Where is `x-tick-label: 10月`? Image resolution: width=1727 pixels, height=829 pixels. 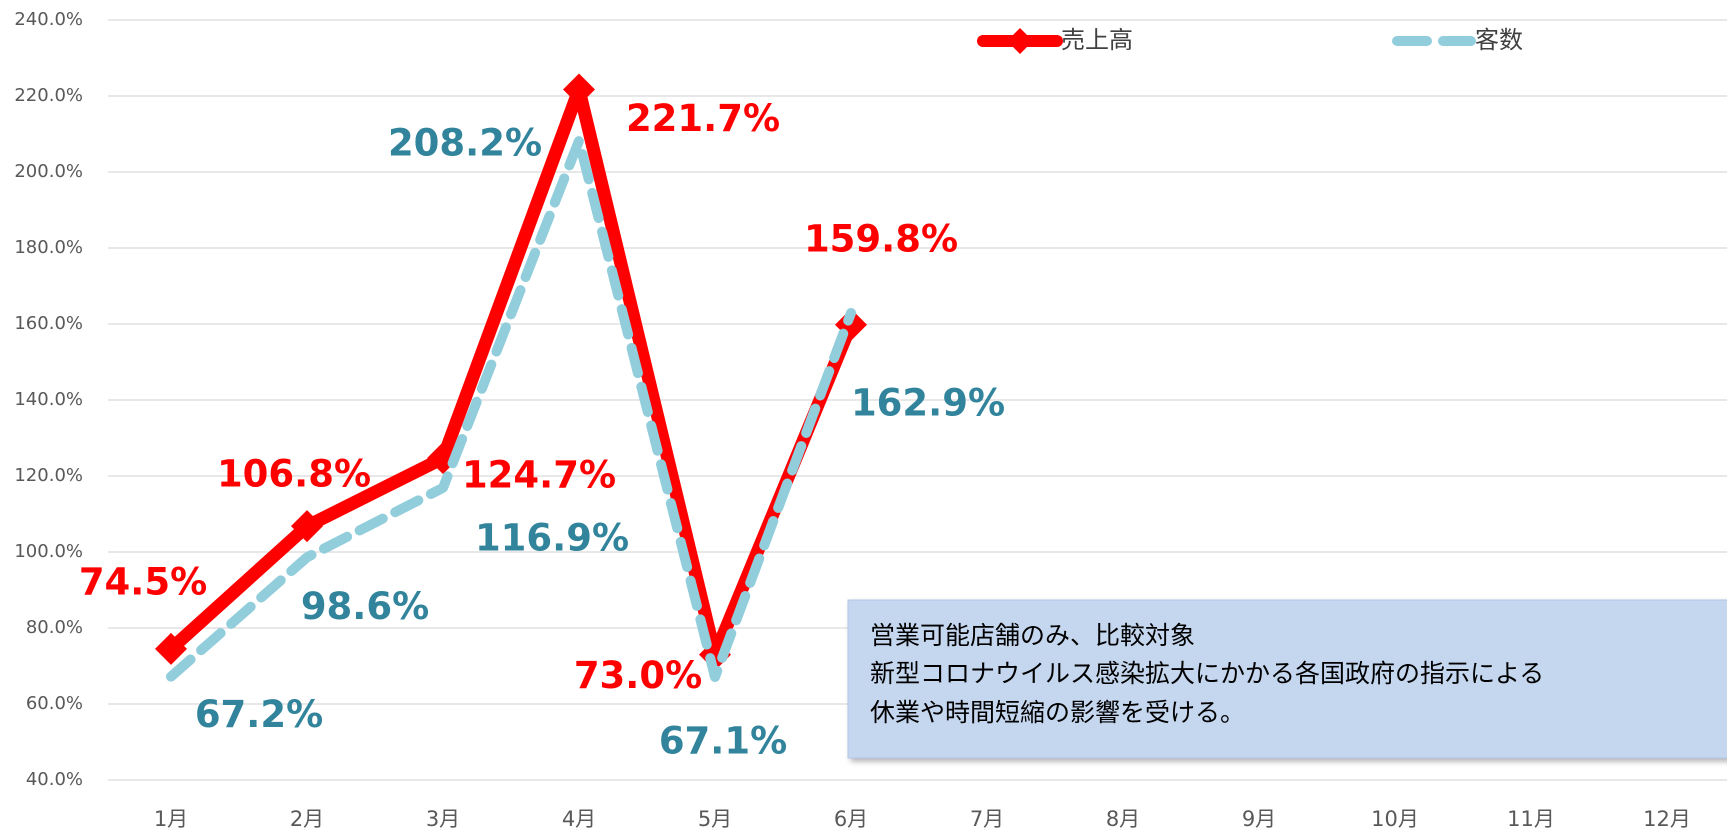
x-tick-label: 10月 is located at coordinates (1395, 818).